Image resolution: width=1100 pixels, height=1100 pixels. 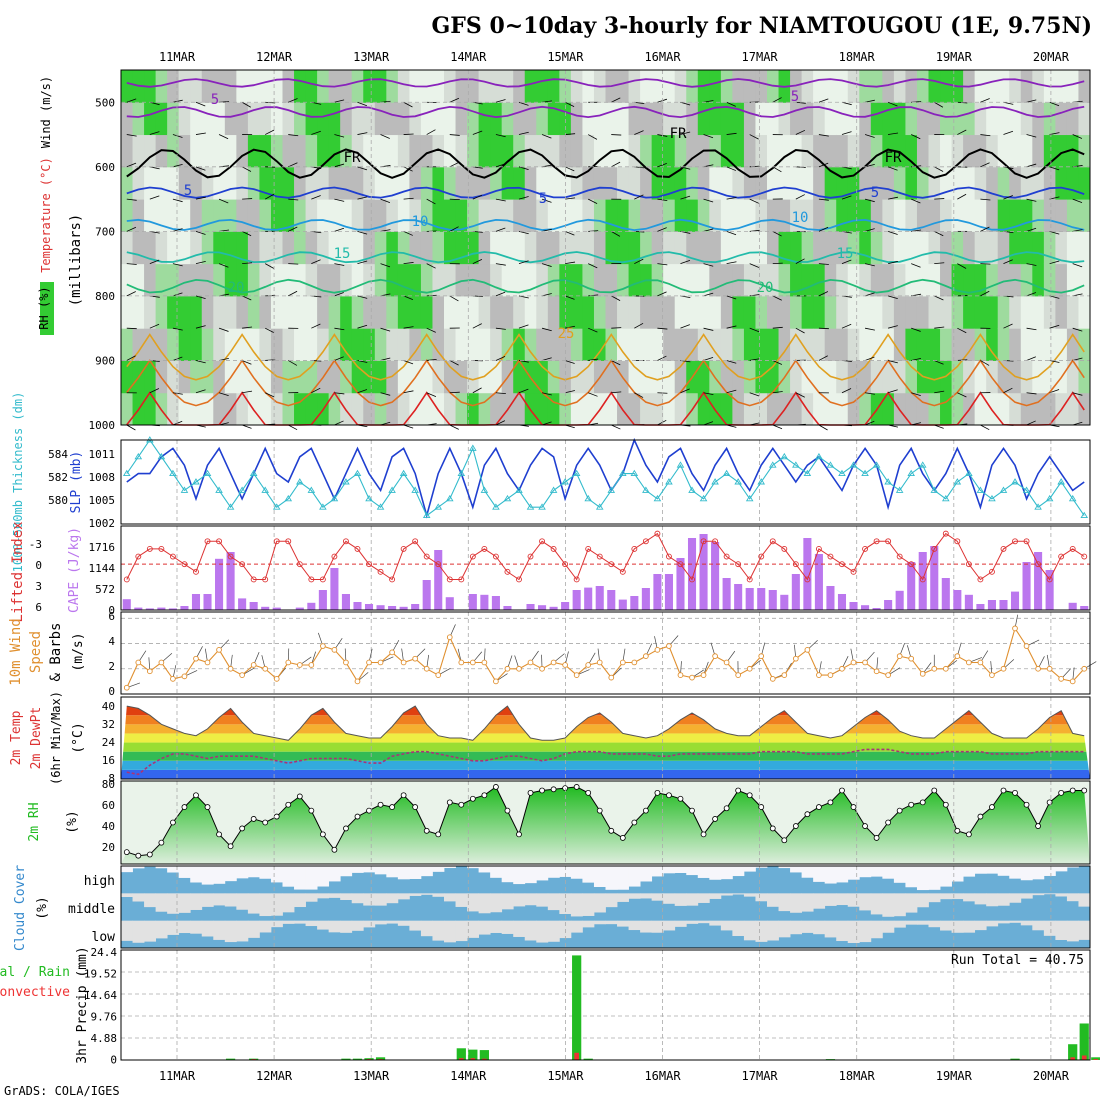 I want to click on slp-tick: 1005, so click(x=102, y=500).